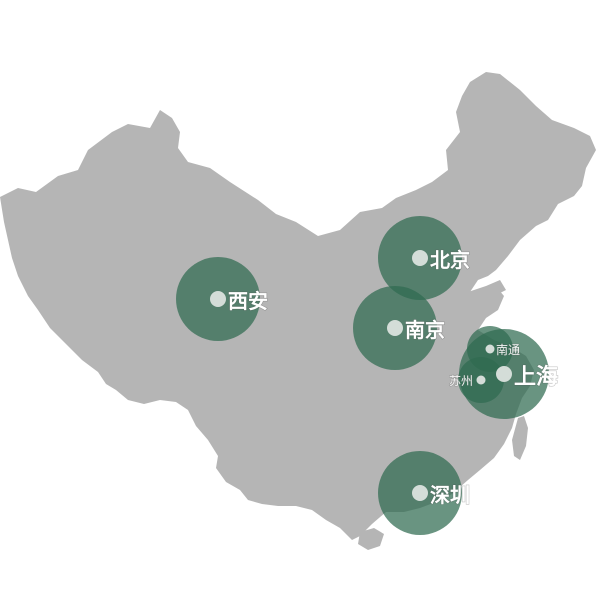 The width and height of the screenshot is (599, 601). I want to click on city-label-xian: 西安, so click(248, 301).